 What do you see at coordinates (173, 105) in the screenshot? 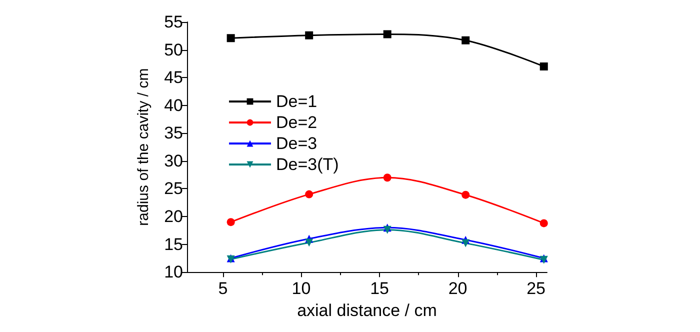
I see `y-tick-label: 40` at bounding box center [173, 105].